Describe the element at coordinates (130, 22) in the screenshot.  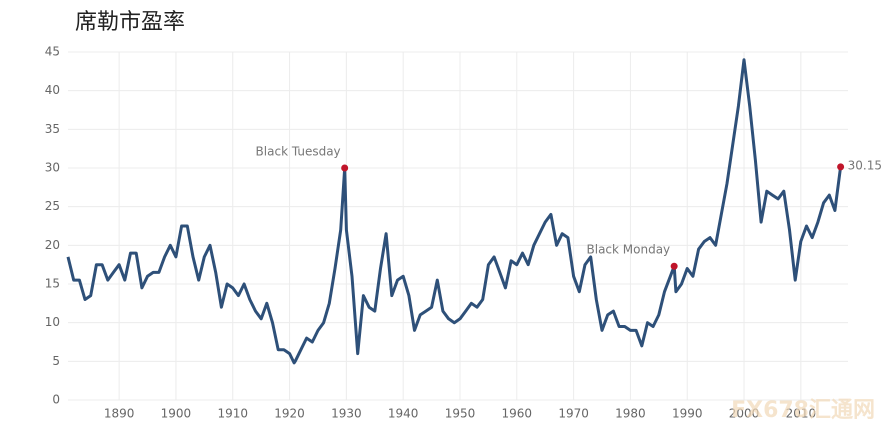
I see `chart-title: 席勒市盈率` at that location.